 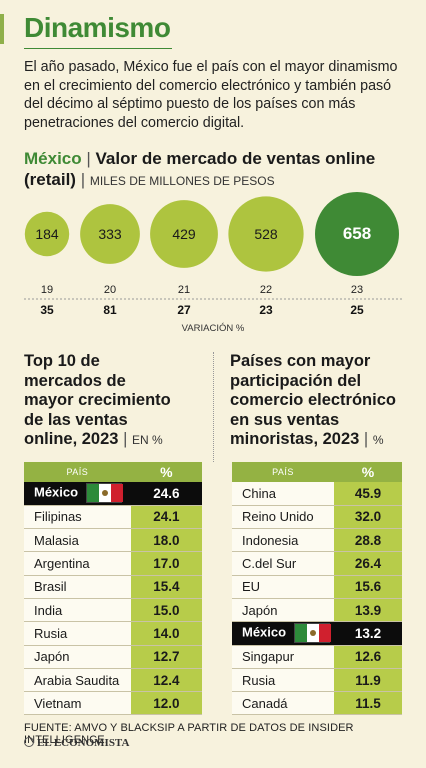 I want to click on table-row: C.del Sur 26.4, so click(x=317, y=563).